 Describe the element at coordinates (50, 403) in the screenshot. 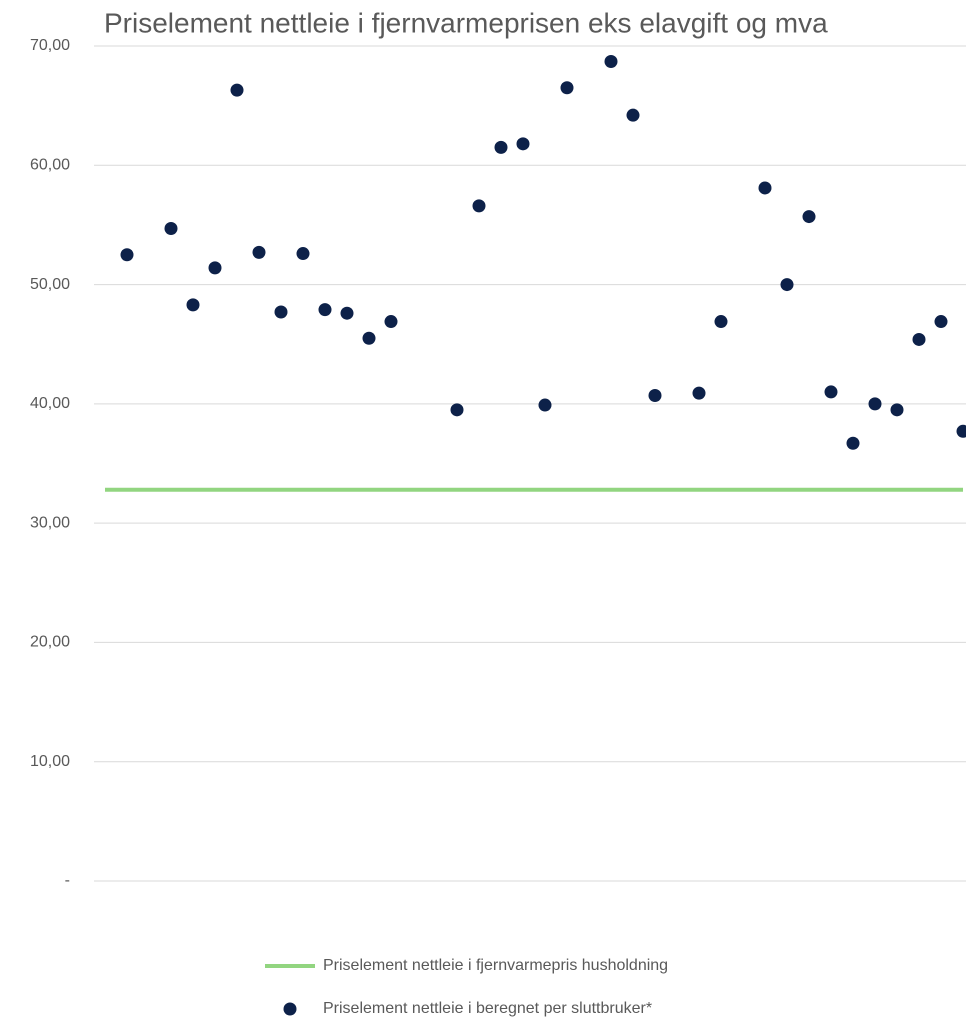

I see `y-tick-label: 40,00` at that location.